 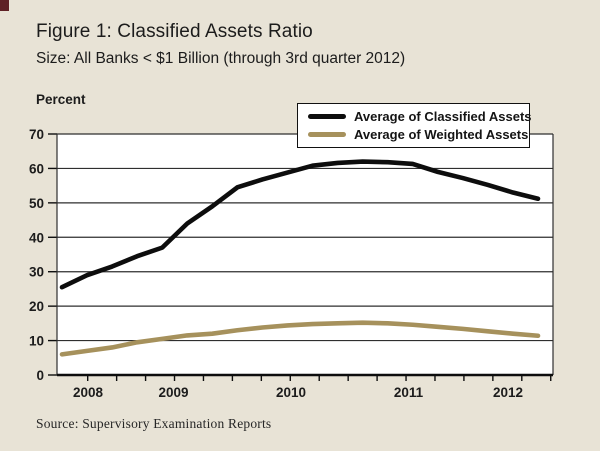 I want to click on y-tick-label: 30, so click(x=36, y=272).